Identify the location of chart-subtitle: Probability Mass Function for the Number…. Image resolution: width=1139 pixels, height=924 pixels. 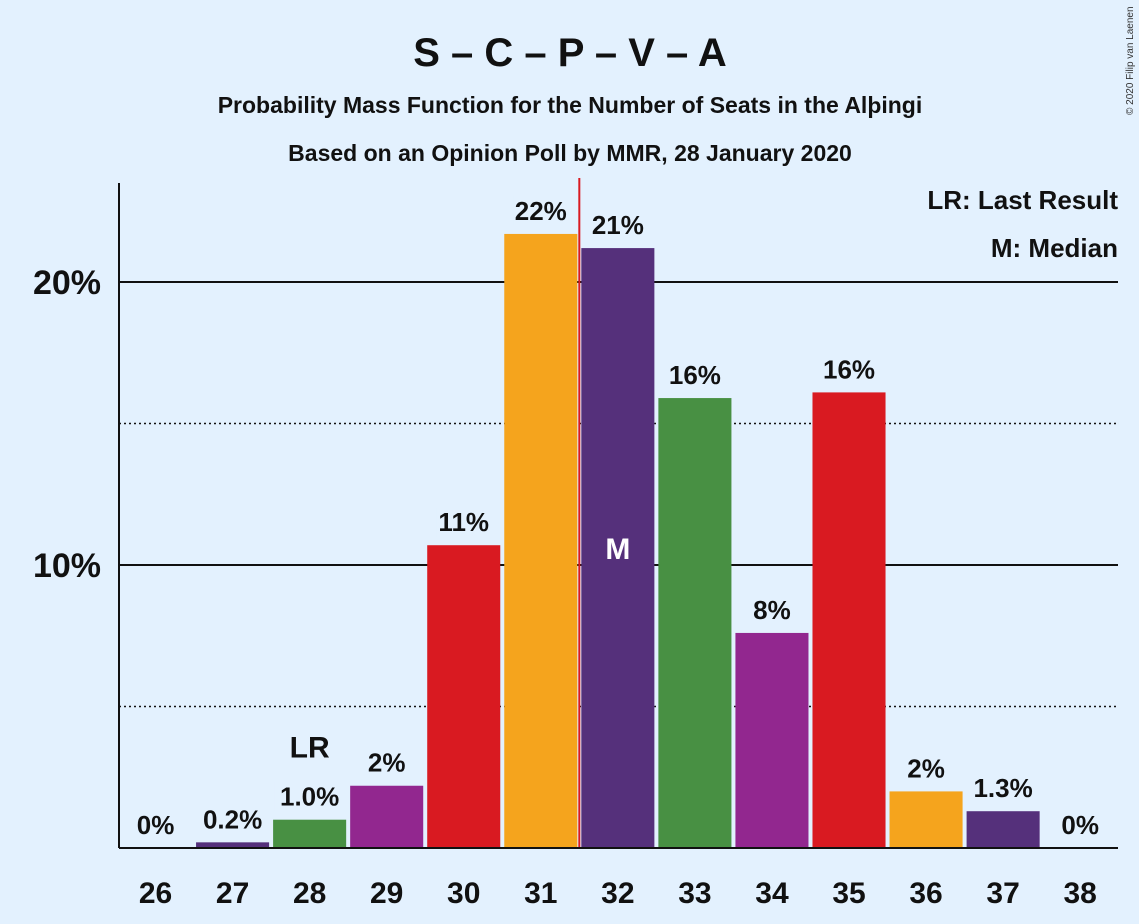
(570, 105).